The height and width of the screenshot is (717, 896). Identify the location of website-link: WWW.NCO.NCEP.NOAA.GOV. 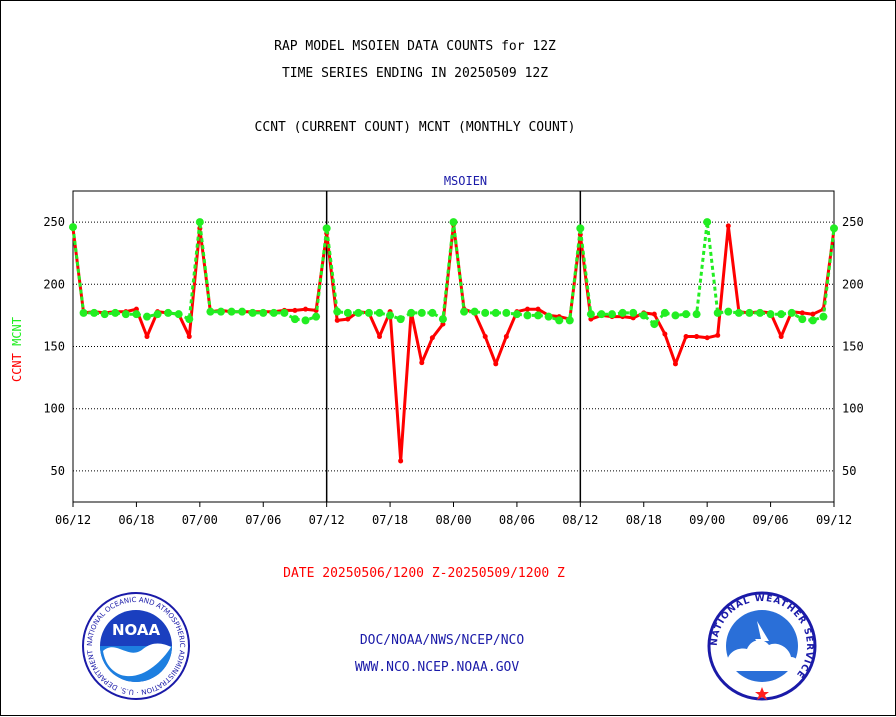
(437, 667).